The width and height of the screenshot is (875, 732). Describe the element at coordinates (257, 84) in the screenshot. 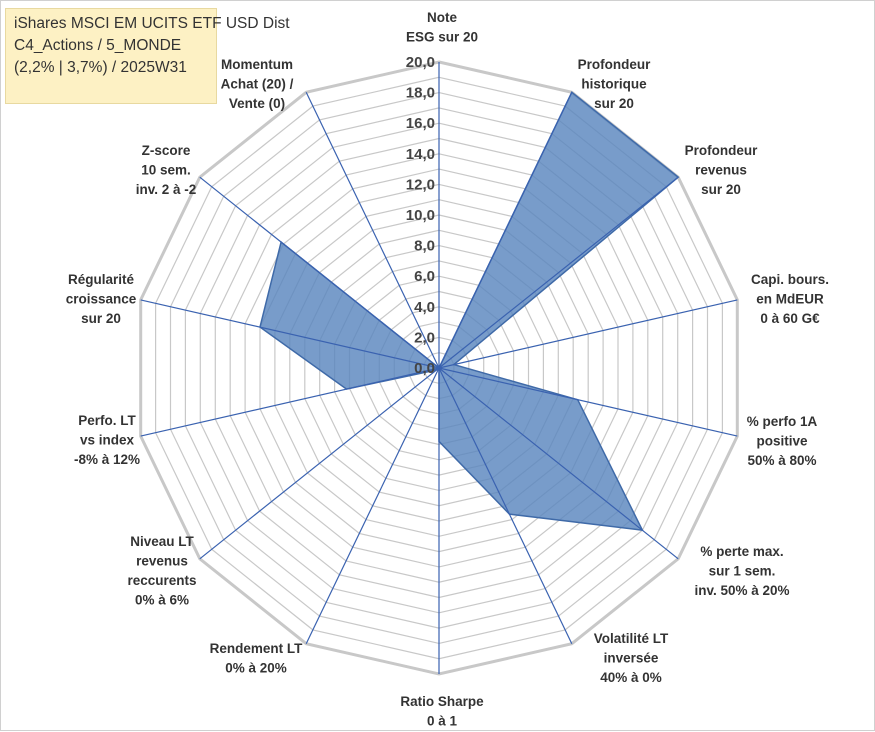

I see `axis-label: Achat (20) /` at that location.